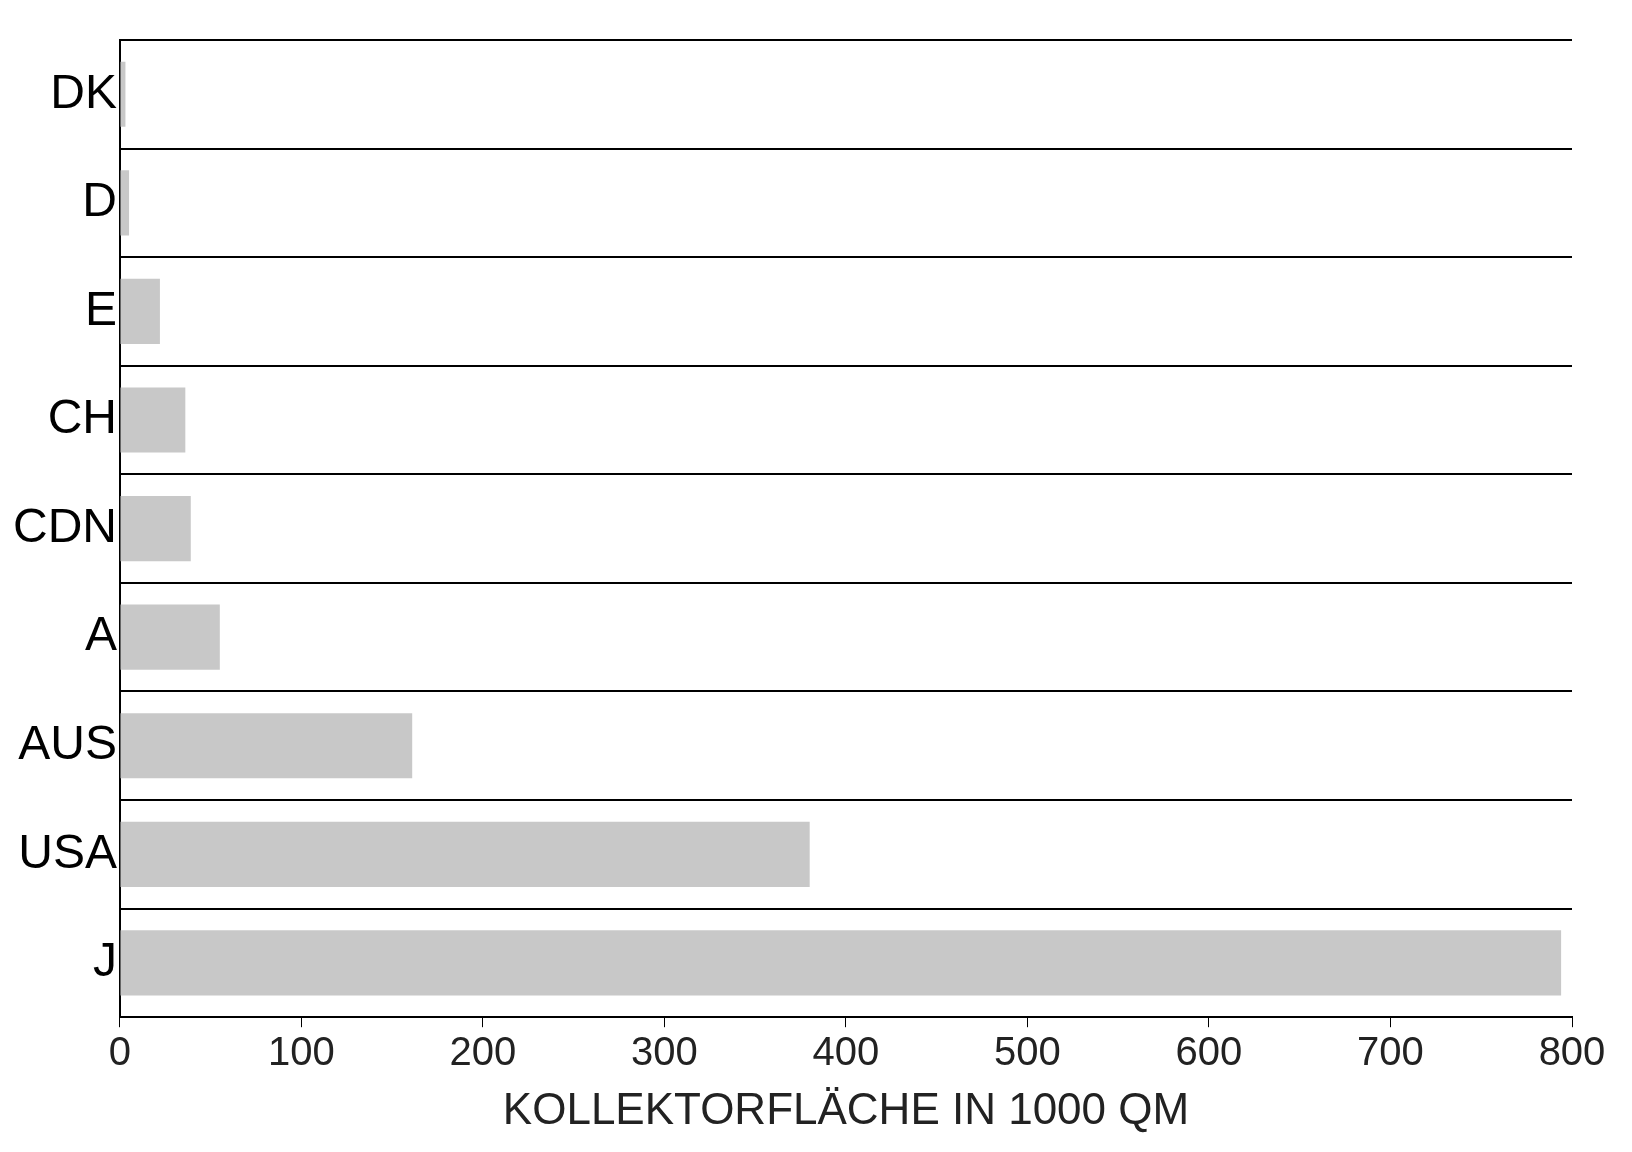 This screenshot has width=1632, height=1152. I want to click on x-axis-title: KOLLEKTORFLÄCHE IN 1000 QM, so click(846, 1108).